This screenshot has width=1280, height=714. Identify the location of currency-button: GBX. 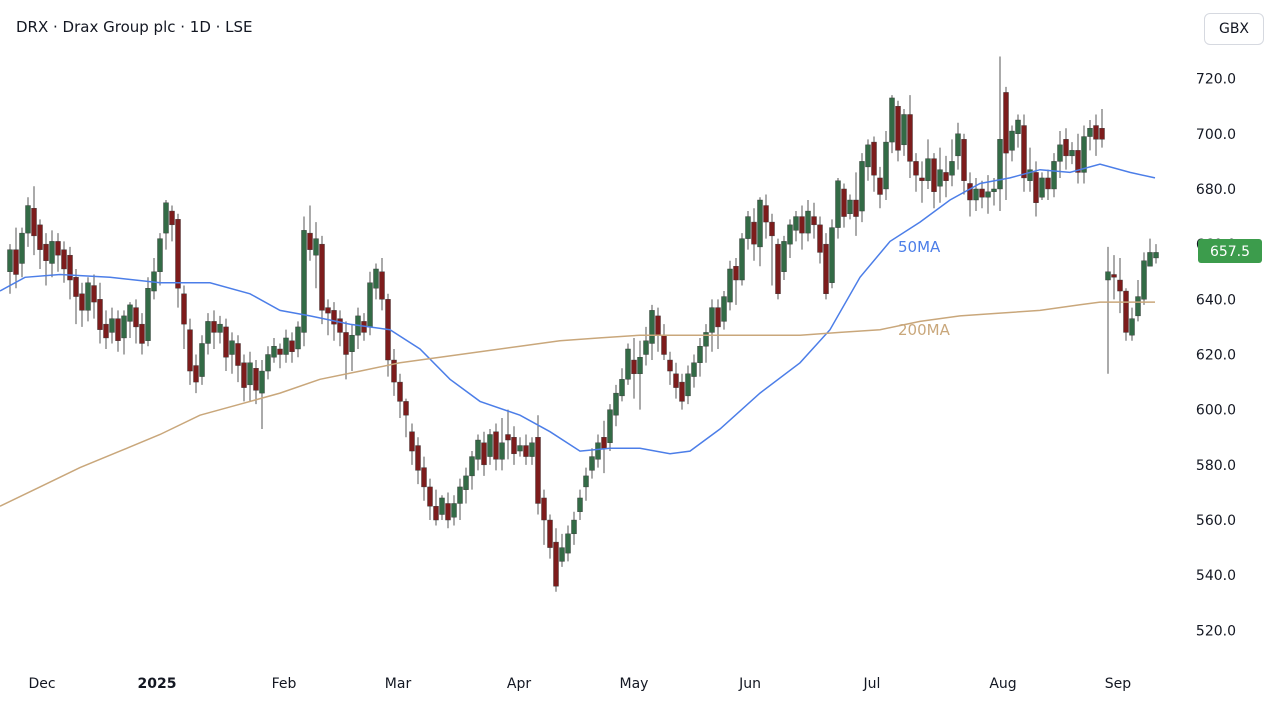
(1234, 29).